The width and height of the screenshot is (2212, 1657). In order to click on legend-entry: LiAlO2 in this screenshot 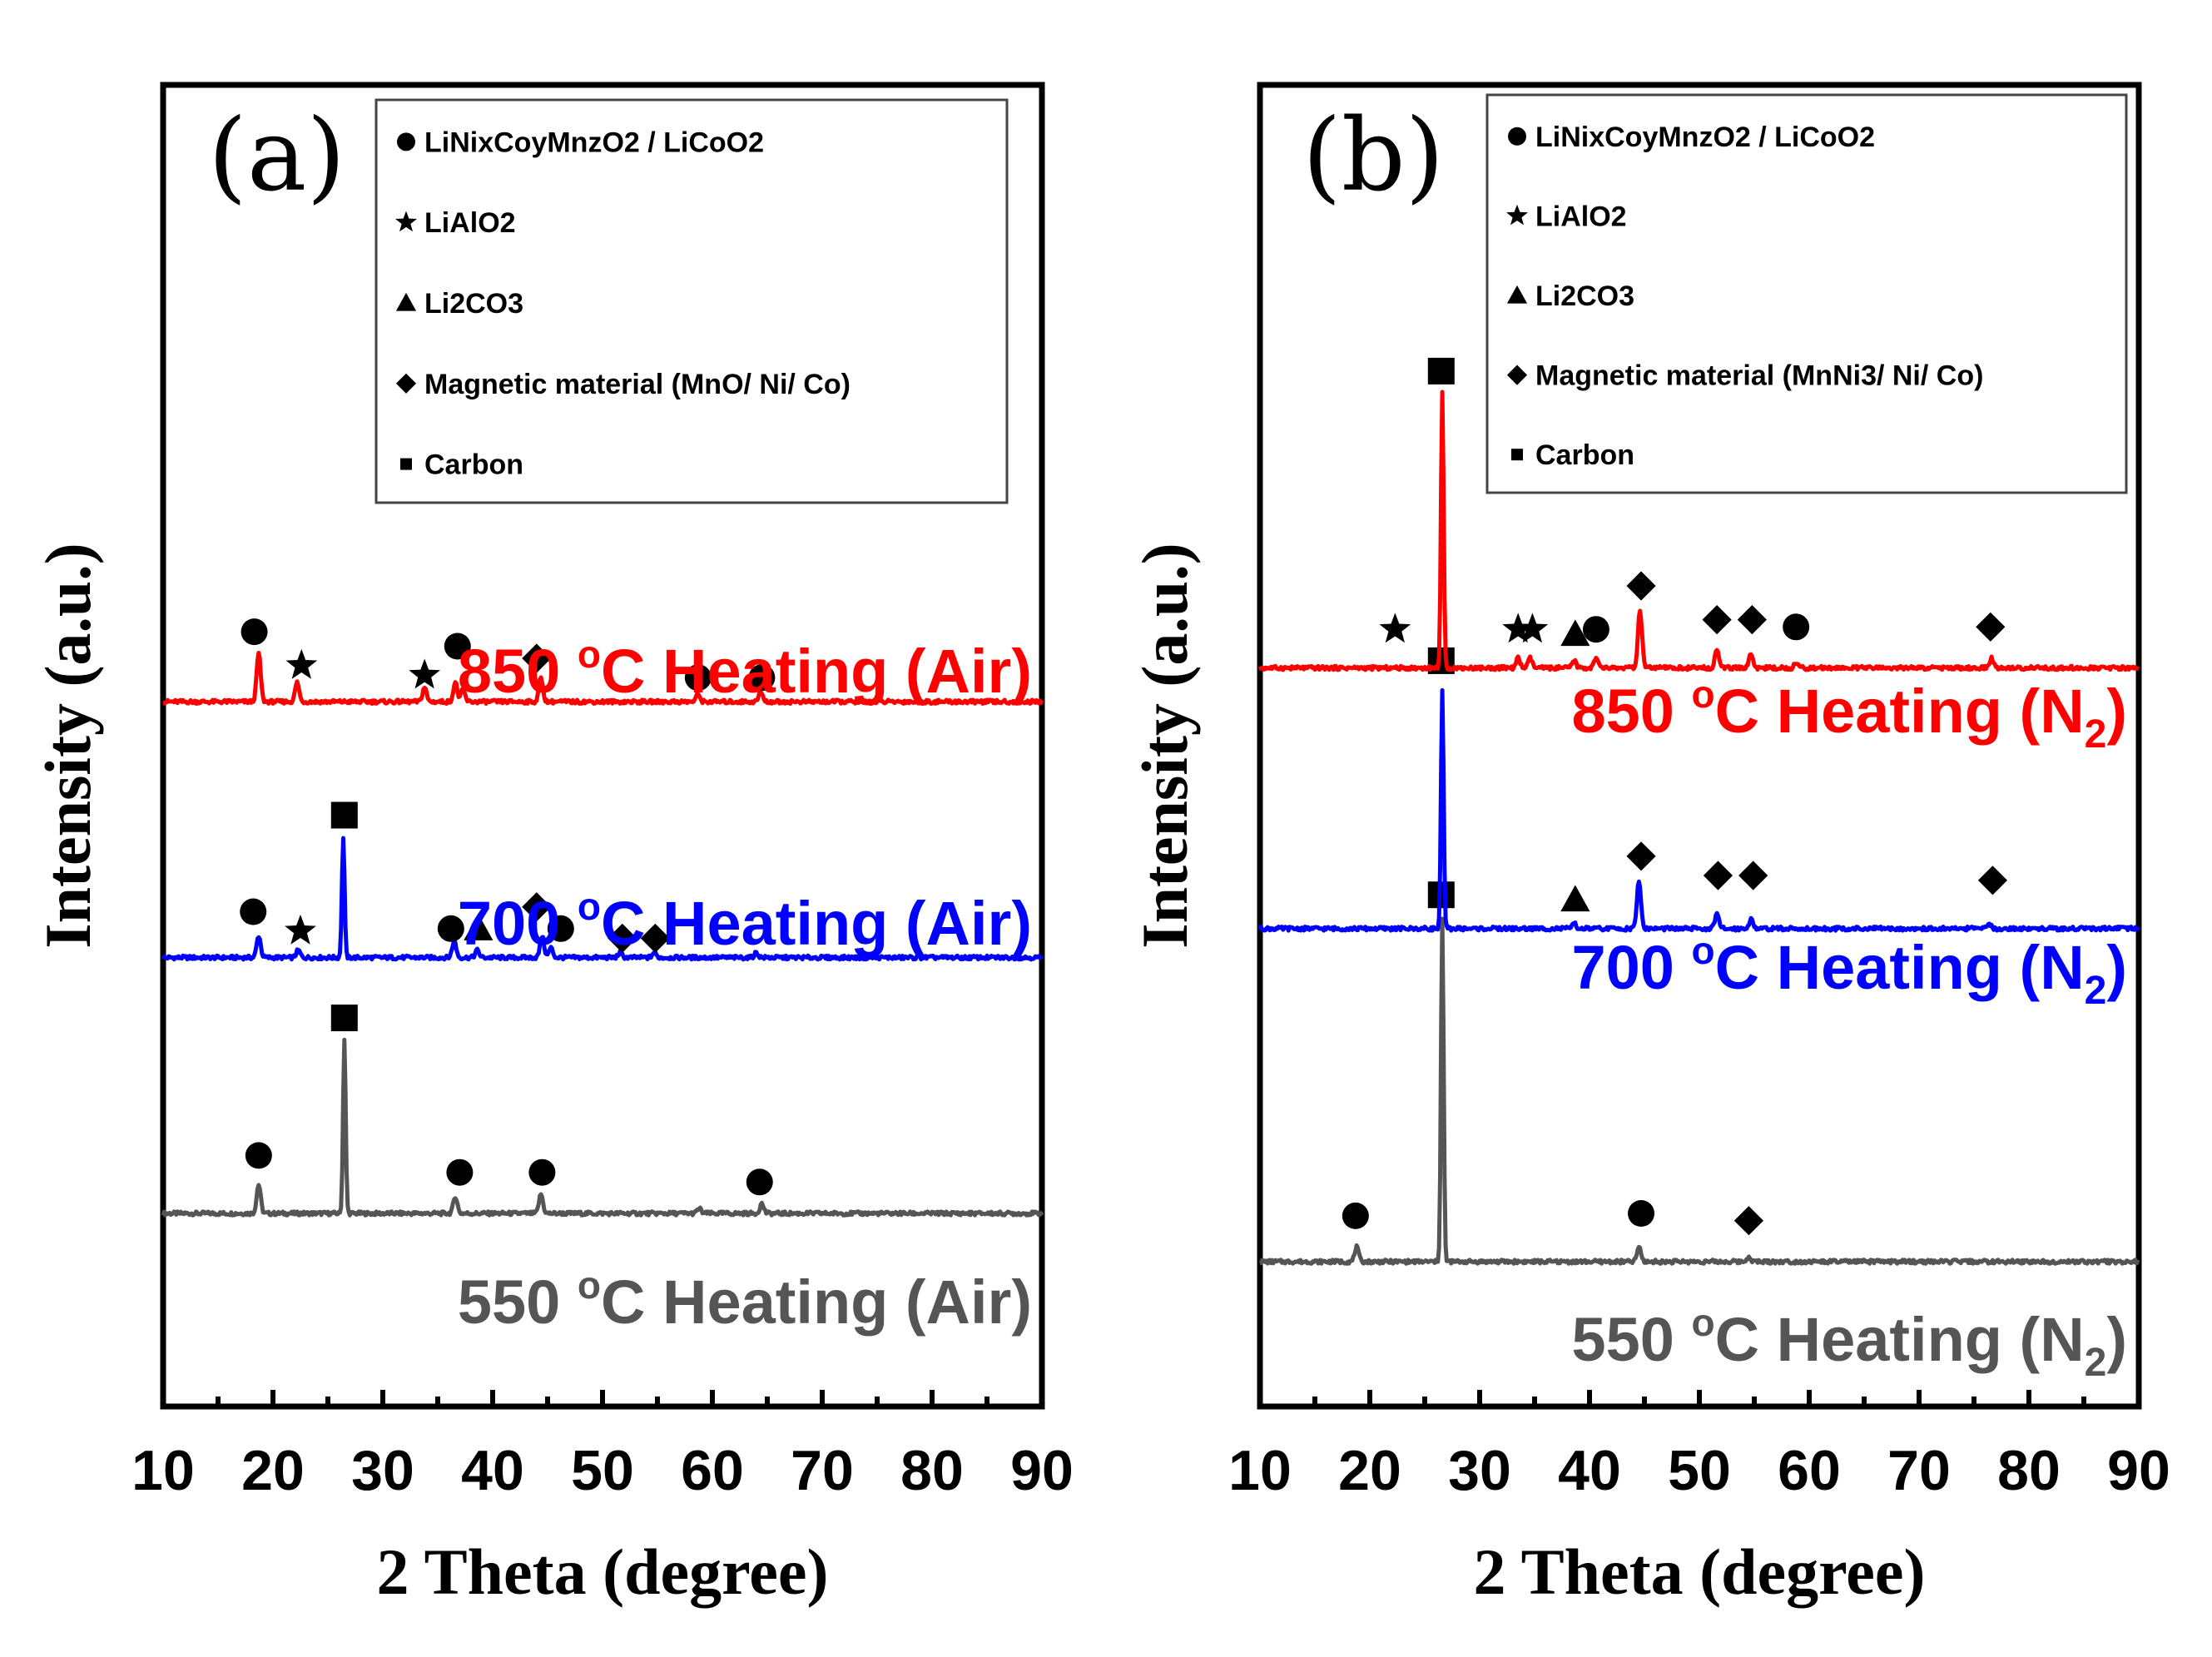, I will do `click(470, 223)`.